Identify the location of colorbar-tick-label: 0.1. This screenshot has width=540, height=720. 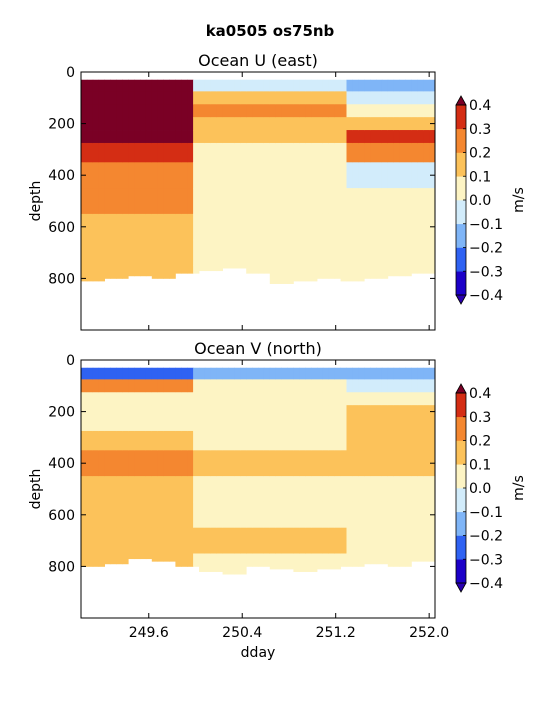
(480, 177).